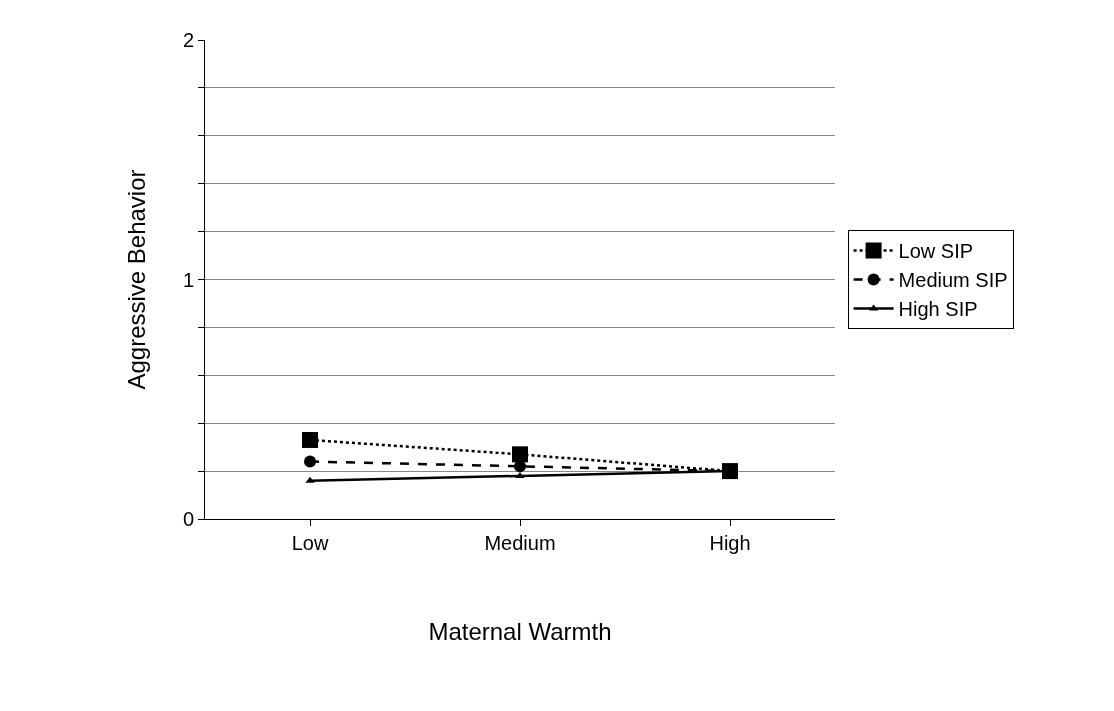 This screenshot has width=1114, height=711. What do you see at coordinates (520, 543) in the screenshot?
I see `x-tick-label: Medium` at bounding box center [520, 543].